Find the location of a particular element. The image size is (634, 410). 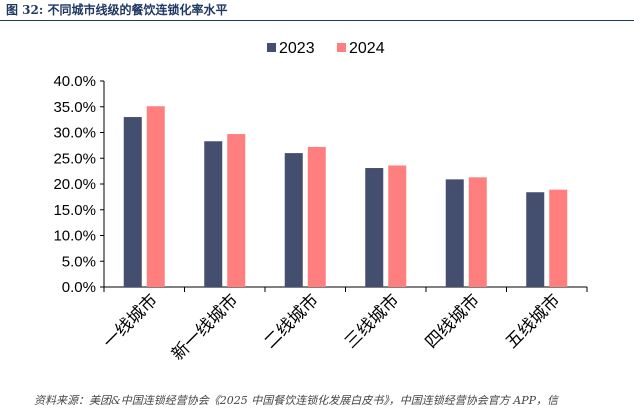

y-tick-label: 10.0% is located at coordinates (74, 236).